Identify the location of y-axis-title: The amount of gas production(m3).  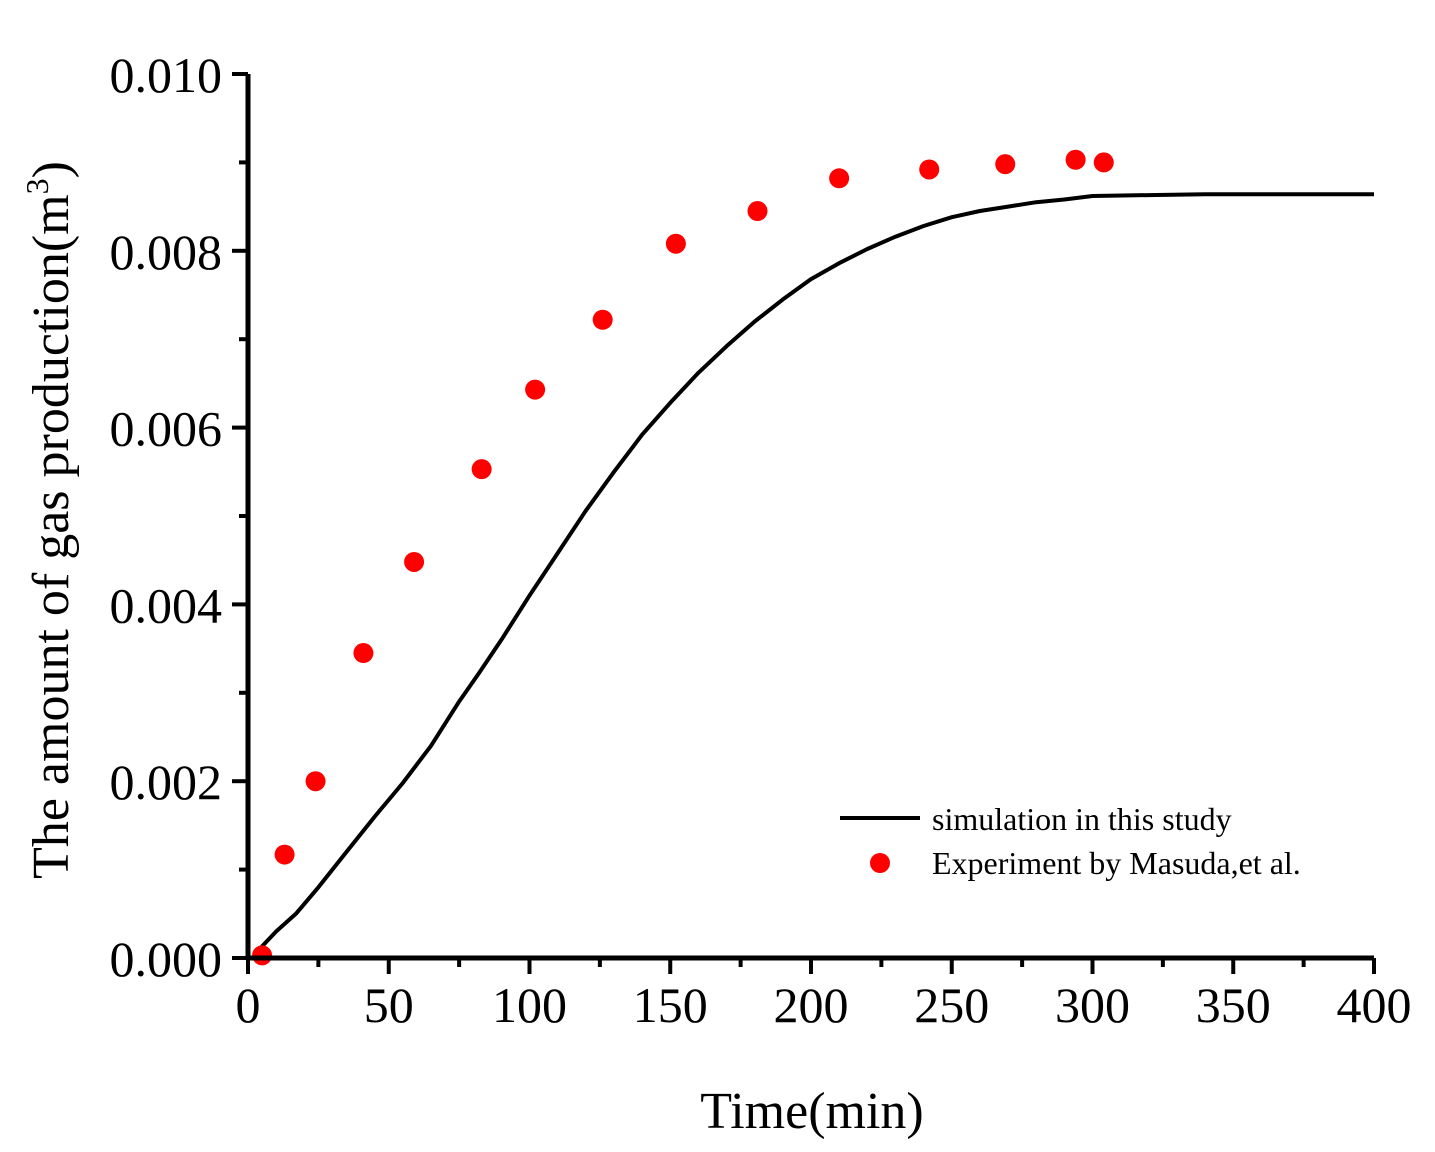
(49, 520).